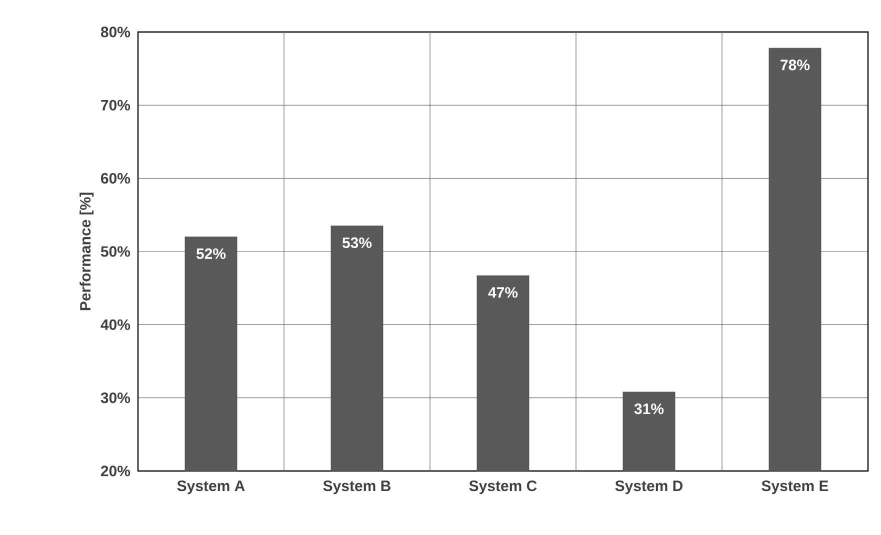  Describe the element at coordinates (87, 251) in the screenshot. I see `y-axis-title: Performance [%]` at that location.